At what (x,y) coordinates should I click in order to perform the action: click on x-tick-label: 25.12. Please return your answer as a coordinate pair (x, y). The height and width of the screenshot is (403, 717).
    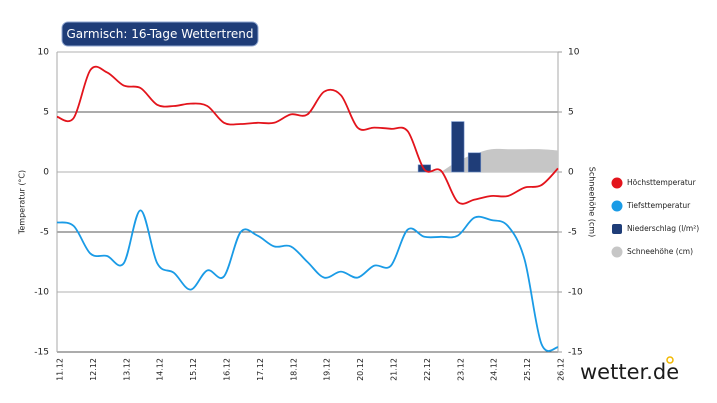
    Looking at the image, I should click on (527, 369).